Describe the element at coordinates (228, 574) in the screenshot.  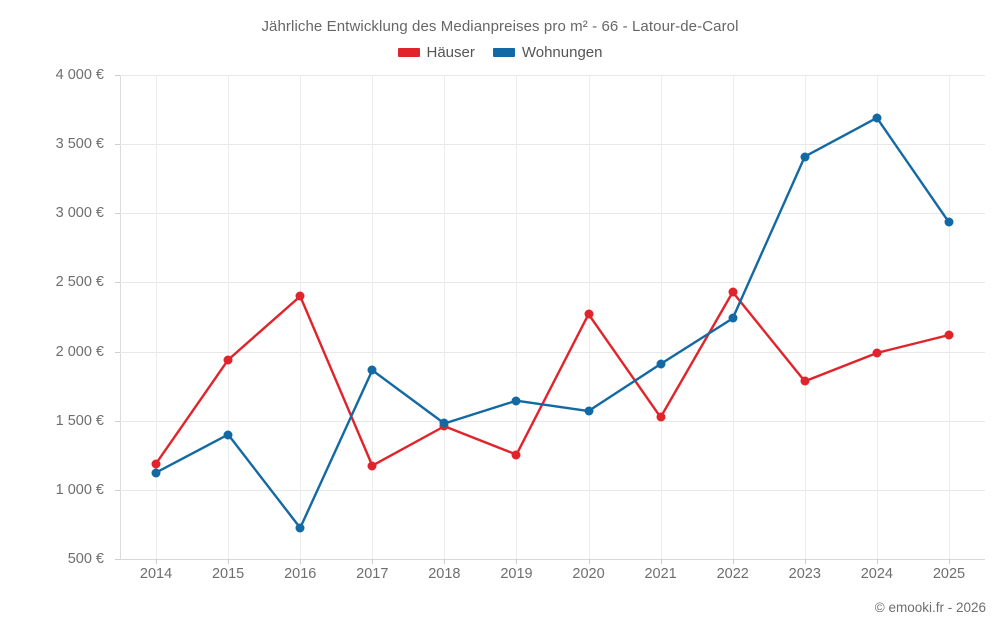
I see `x-axis-tick-label: 2015` at that location.